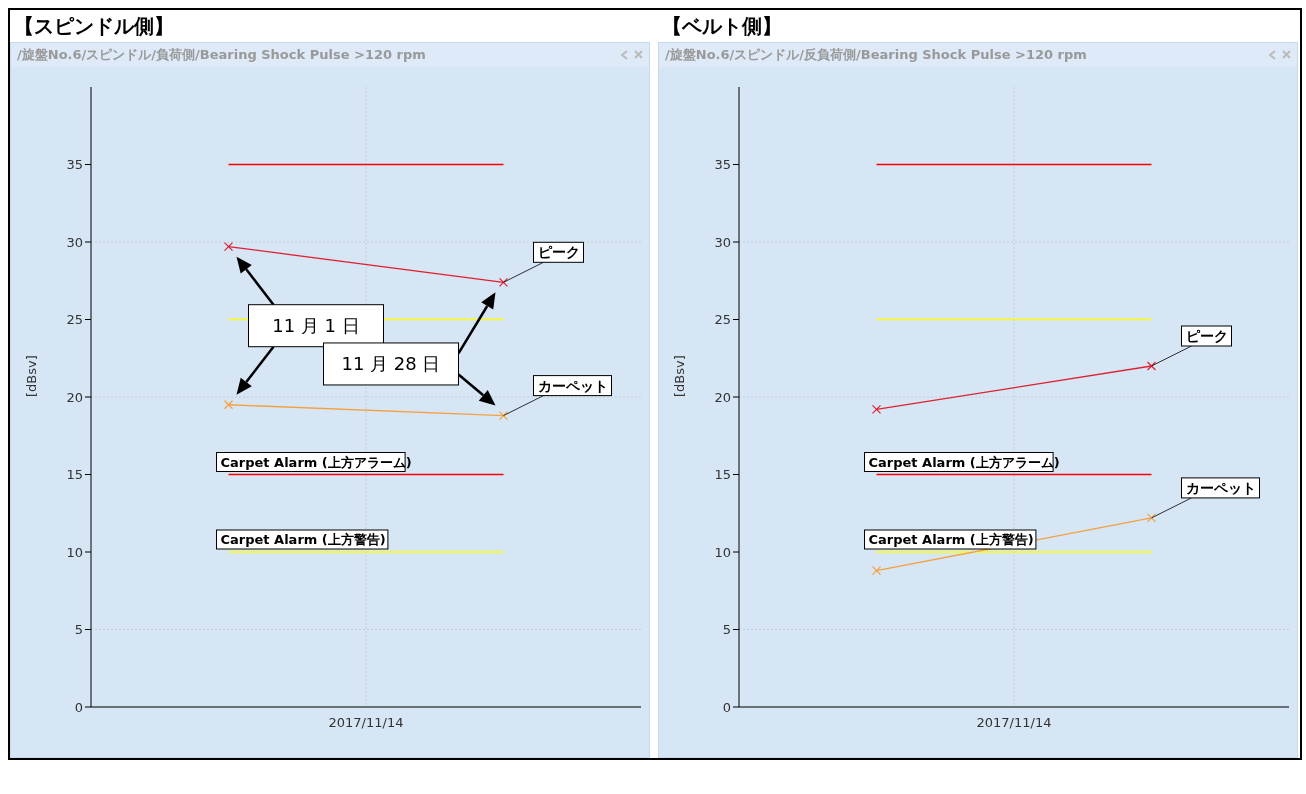 The width and height of the screenshot is (1306, 794). What do you see at coordinates (221, 55) in the screenshot?
I see `chart-subtitle: /旋盤No.6/スピンドル/負荷側/Bearing Shock Pulse >120 rpm` at bounding box center [221, 55].